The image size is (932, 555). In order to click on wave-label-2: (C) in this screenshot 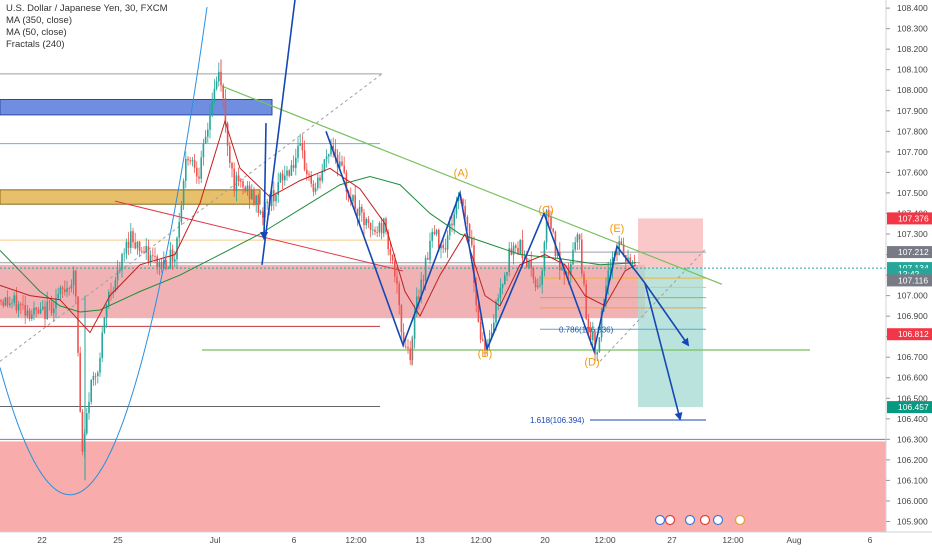, I will do `click(545, 210)`.